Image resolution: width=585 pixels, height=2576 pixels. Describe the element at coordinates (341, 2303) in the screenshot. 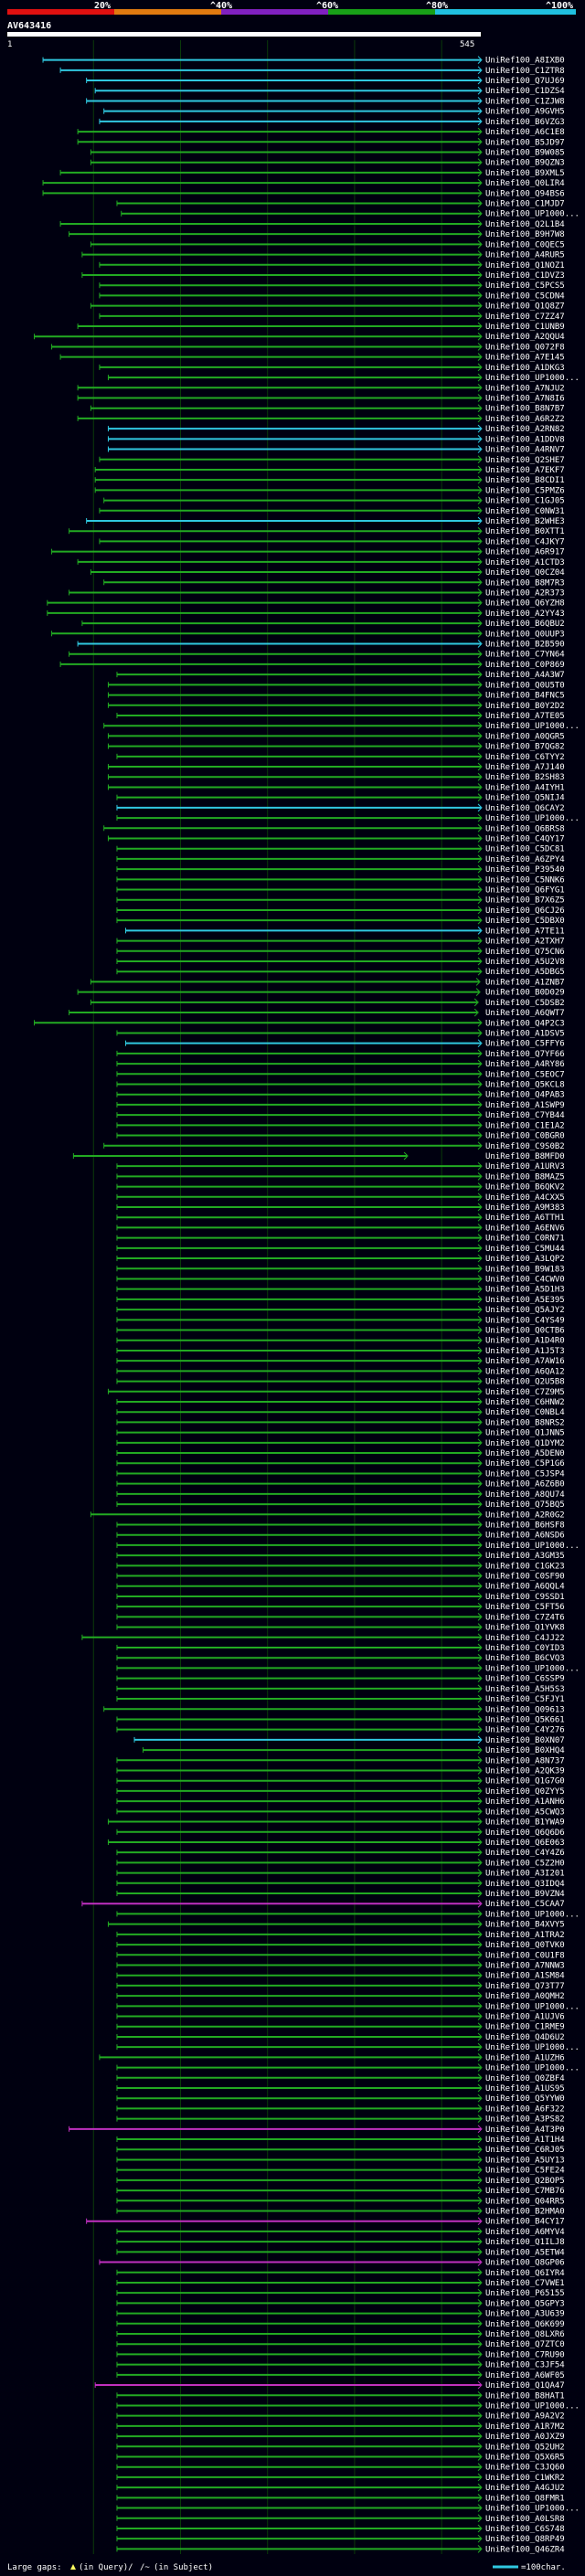

I see `hit-row: UniRef100_Q5GPY3` at that location.